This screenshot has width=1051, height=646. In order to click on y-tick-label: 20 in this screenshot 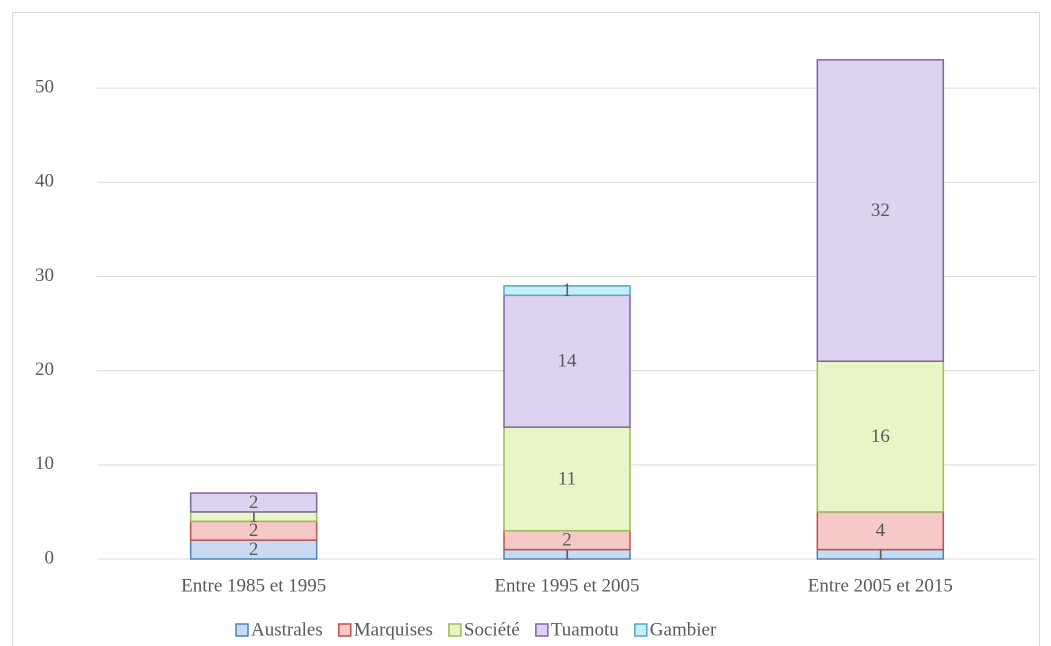, I will do `click(44, 369)`.